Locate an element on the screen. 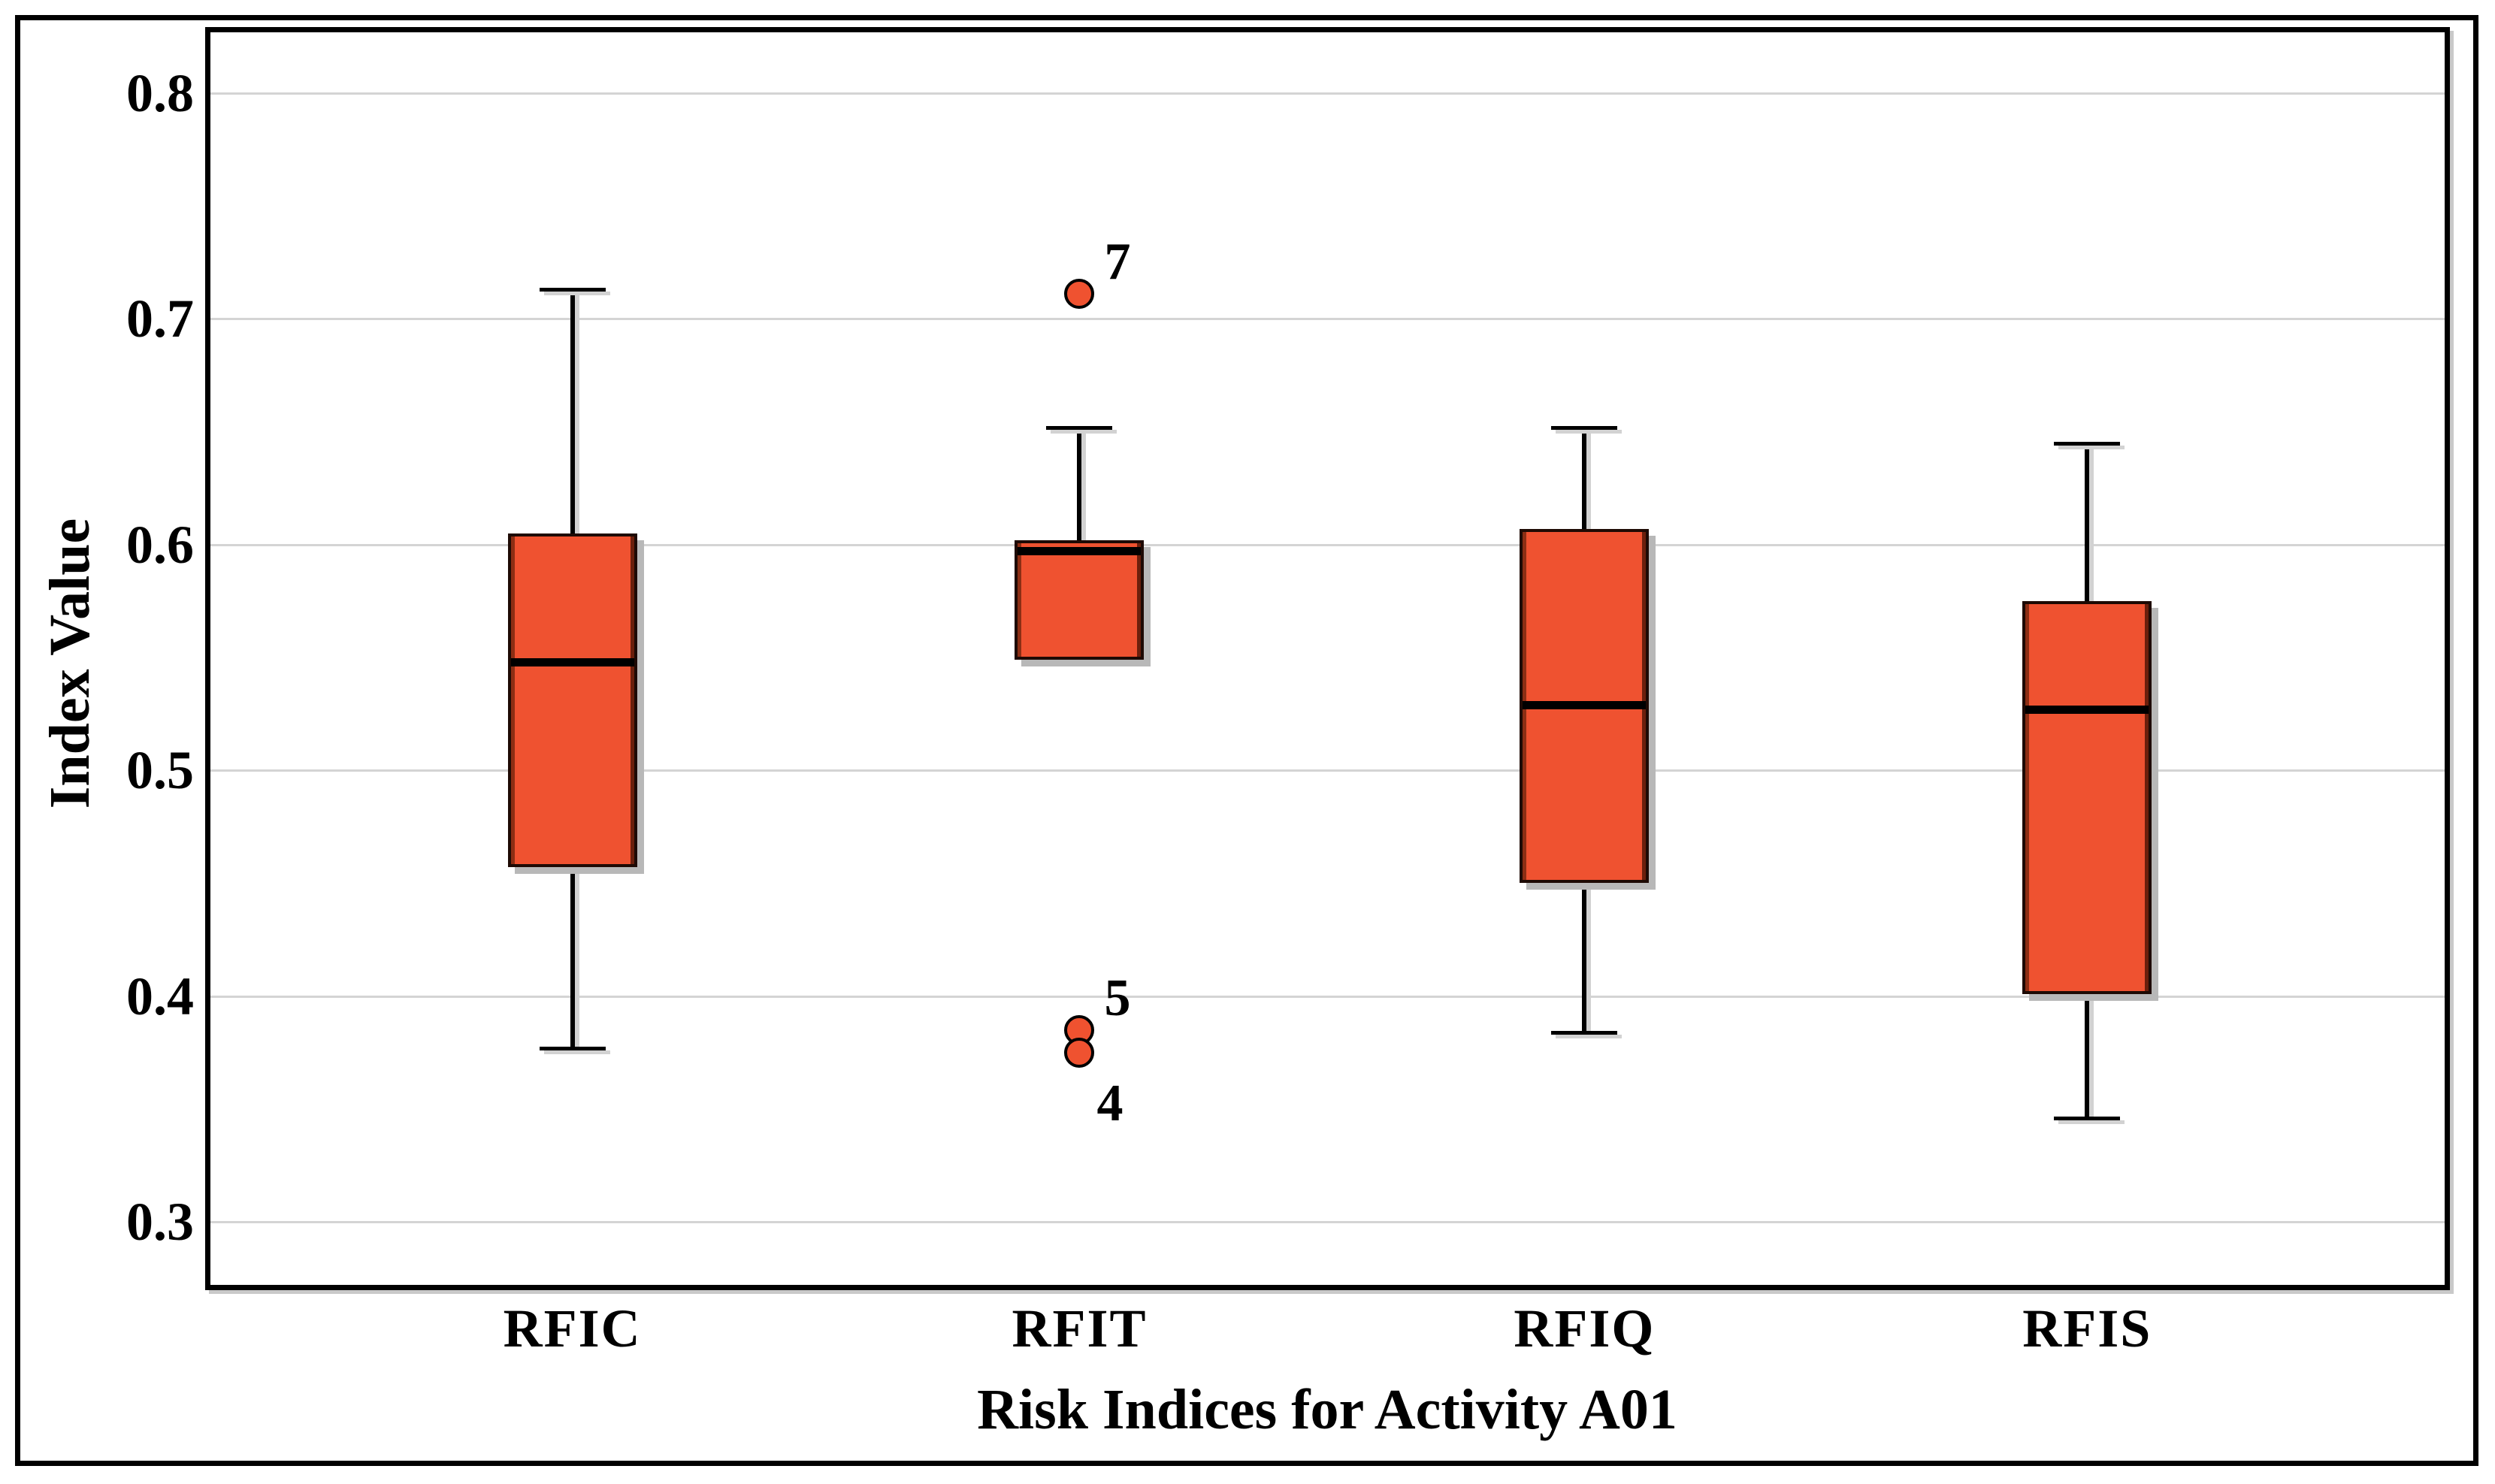 The height and width of the screenshot is (1484, 2495). whisker-cap-upper-rfiq is located at coordinates (1584, 428).